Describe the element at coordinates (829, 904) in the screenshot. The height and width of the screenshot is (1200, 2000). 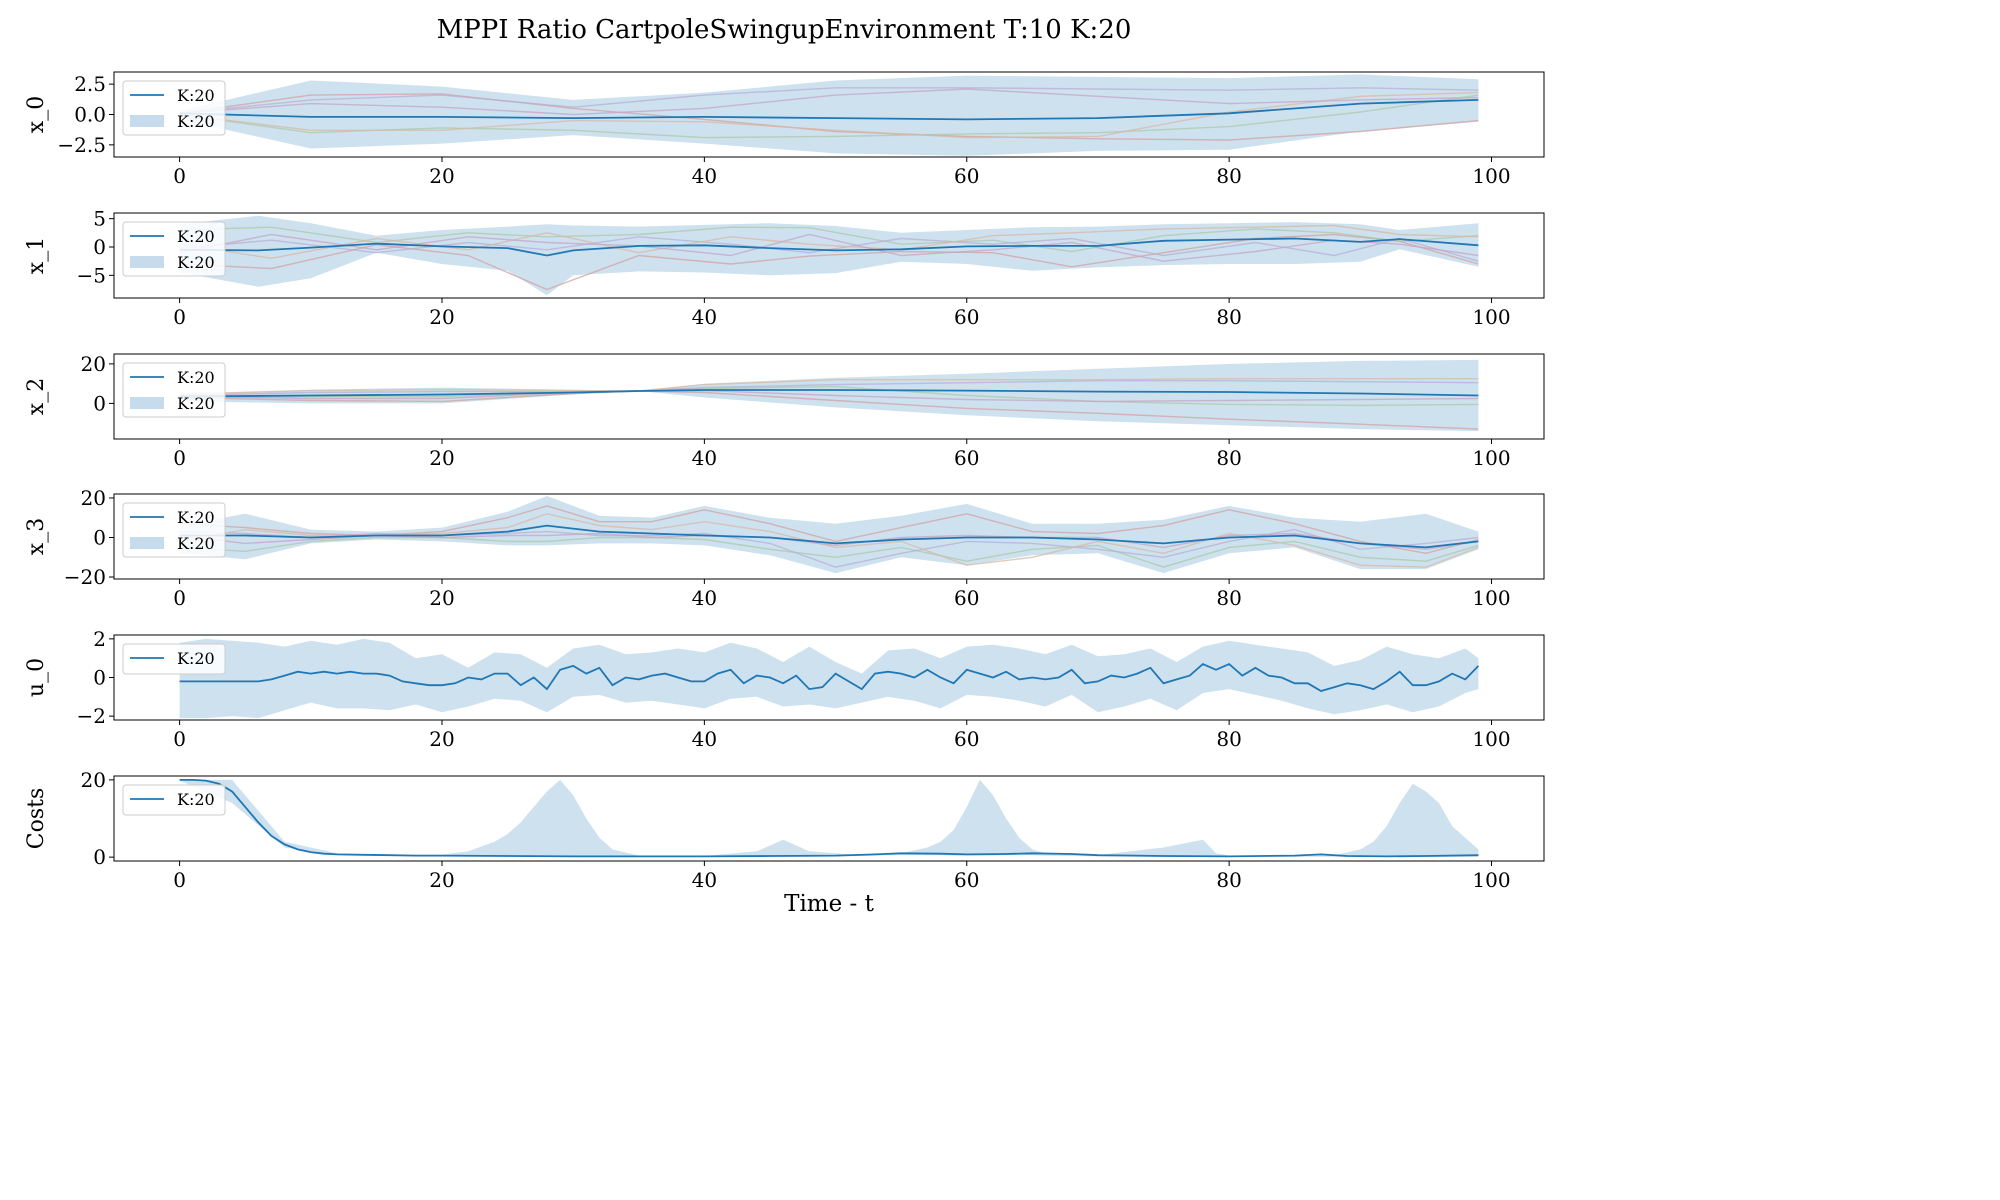
I see `x-axis-label: Time - t` at that location.